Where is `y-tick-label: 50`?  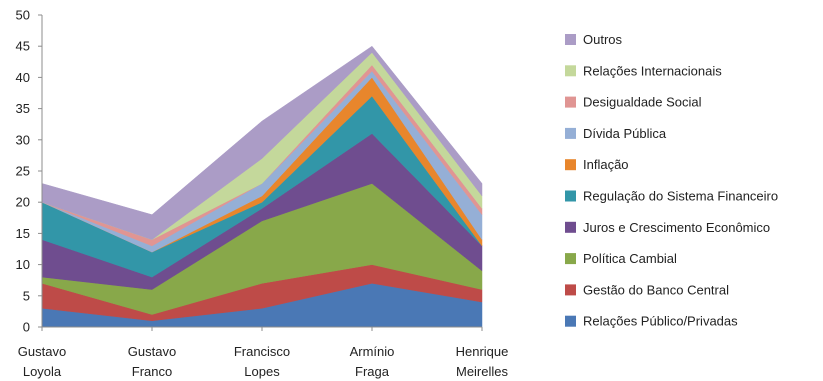
y-tick-label: 50 is located at coordinates (23, 15).